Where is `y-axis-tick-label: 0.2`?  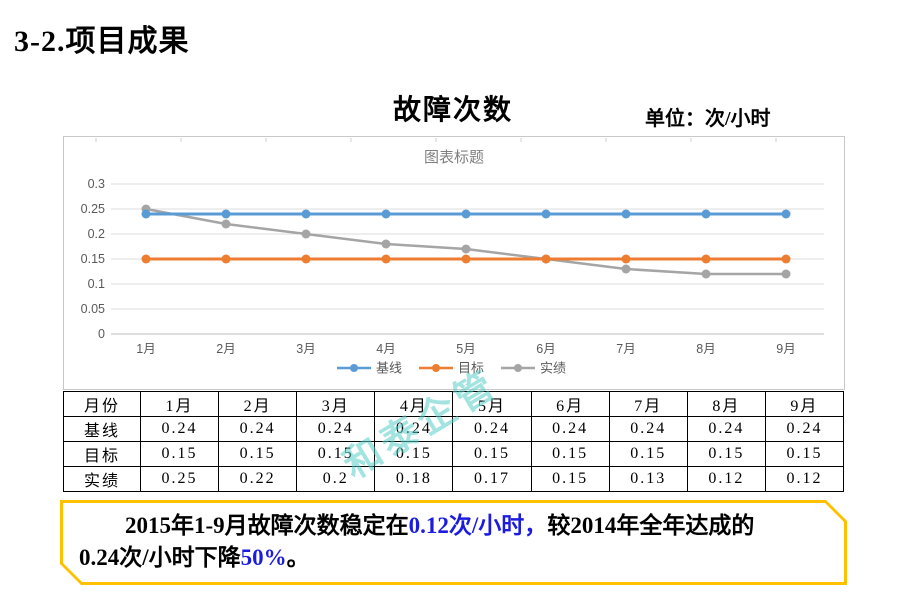 y-axis-tick-label: 0.2 is located at coordinates (96, 234).